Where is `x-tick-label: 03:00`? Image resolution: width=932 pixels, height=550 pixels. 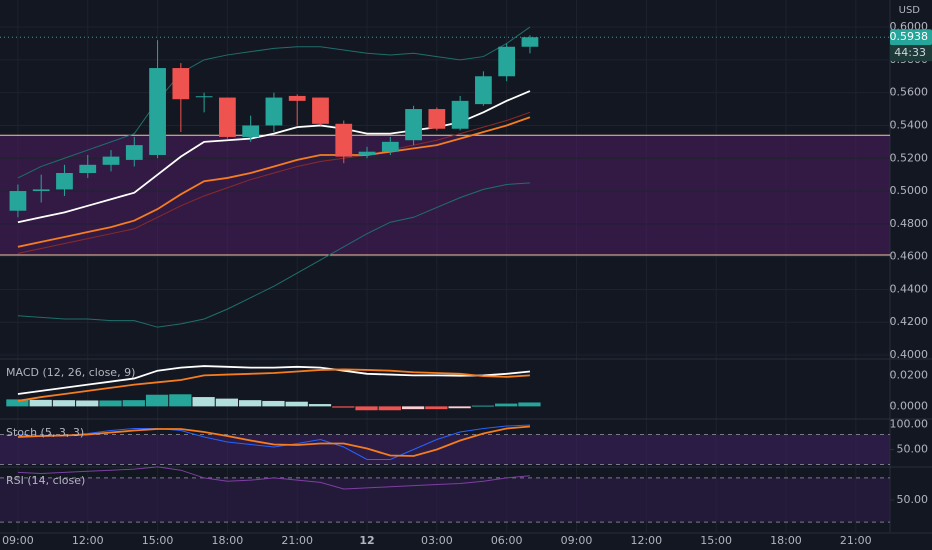 x-tick-label: 03:00 is located at coordinates (437, 540).